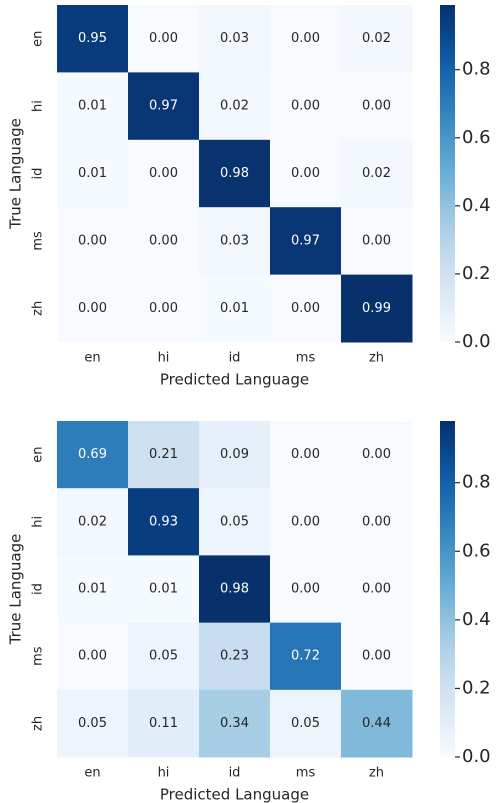 Image resolution: width=499 pixels, height=803 pixels. I want to click on y-tick-label: ms, so click(38, 241).